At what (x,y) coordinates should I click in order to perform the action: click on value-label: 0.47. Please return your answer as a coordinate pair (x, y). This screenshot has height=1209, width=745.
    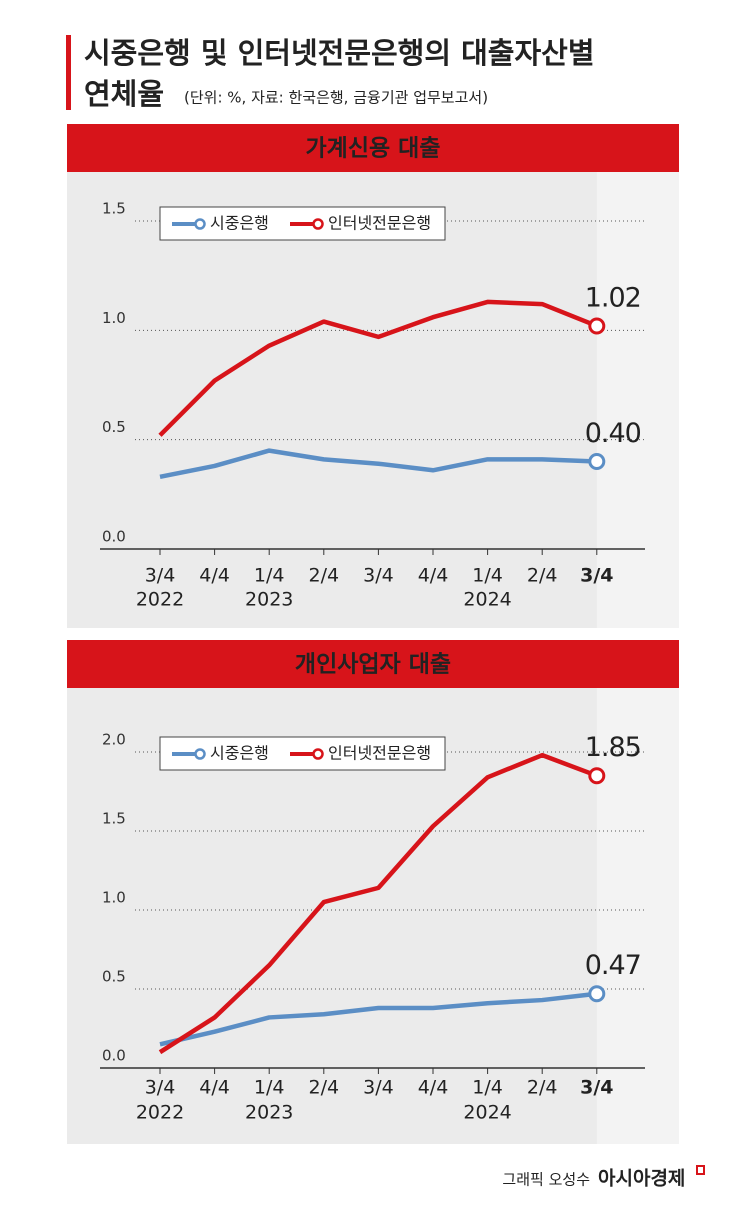
    Looking at the image, I should click on (613, 965).